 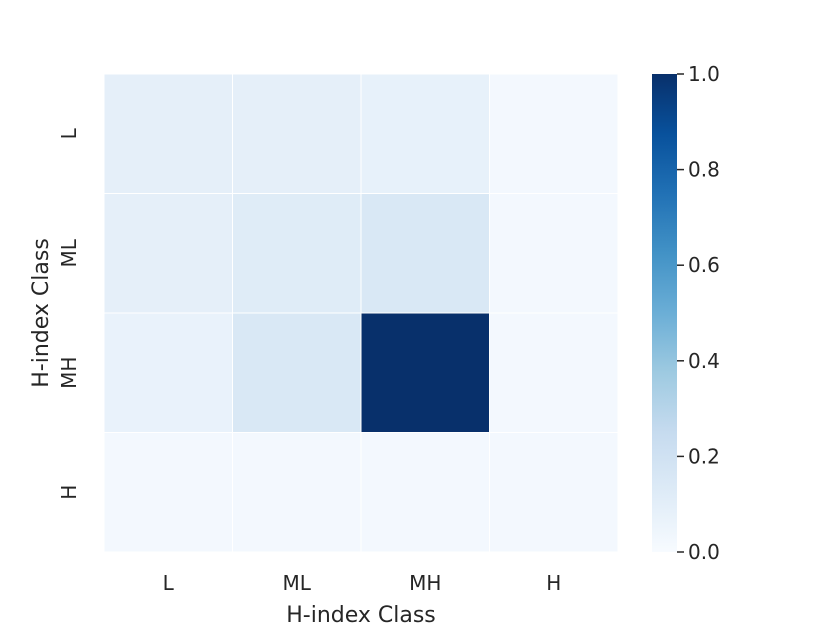 What do you see at coordinates (425, 253) in the screenshot?
I see `heatmap-cell-ML-MH` at bounding box center [425, 253].